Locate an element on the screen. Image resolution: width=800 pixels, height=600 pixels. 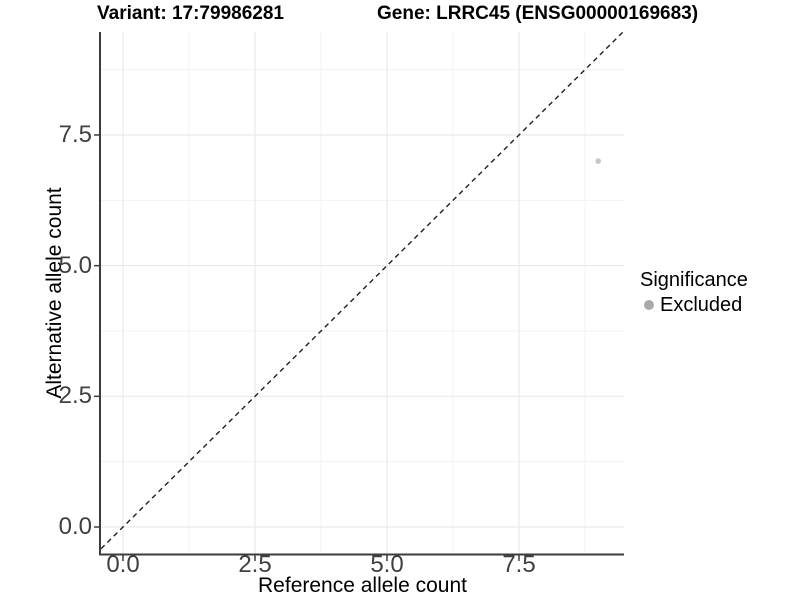
legend-item-excluded: Excluded is located at coordinates (694, 305).